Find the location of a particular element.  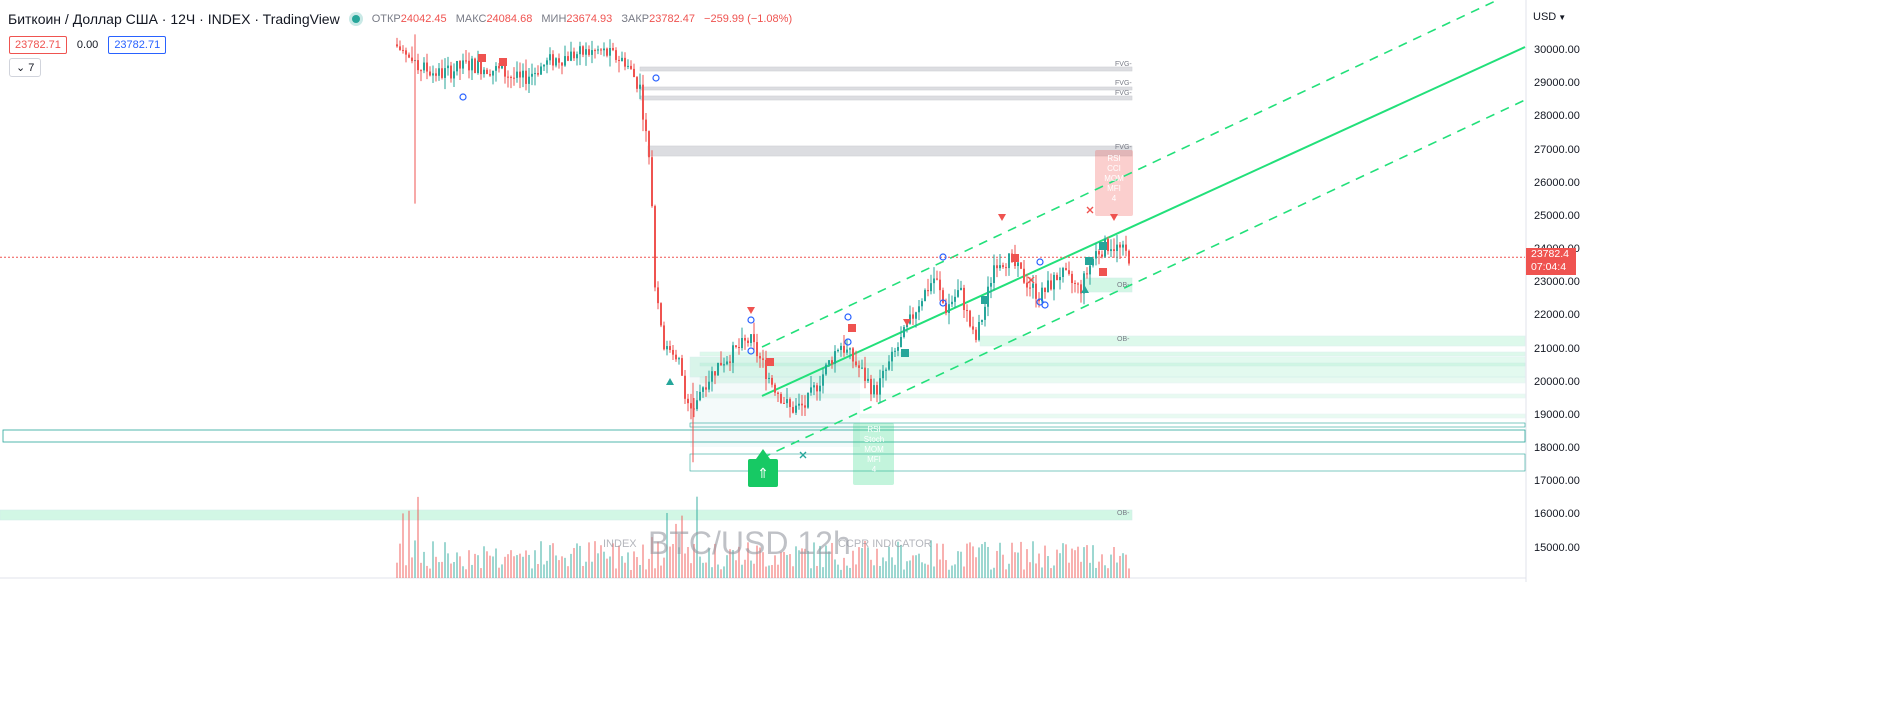

bearish-signal-box is located at coordinates (1114, 183).